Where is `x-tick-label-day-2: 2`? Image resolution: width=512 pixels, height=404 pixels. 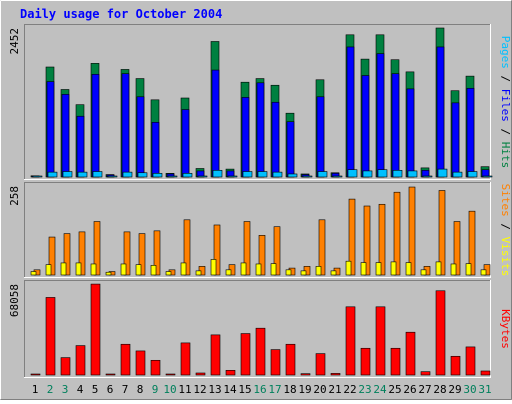 x-tick-label-day-2: 2 is located at coordinates (50, 389).